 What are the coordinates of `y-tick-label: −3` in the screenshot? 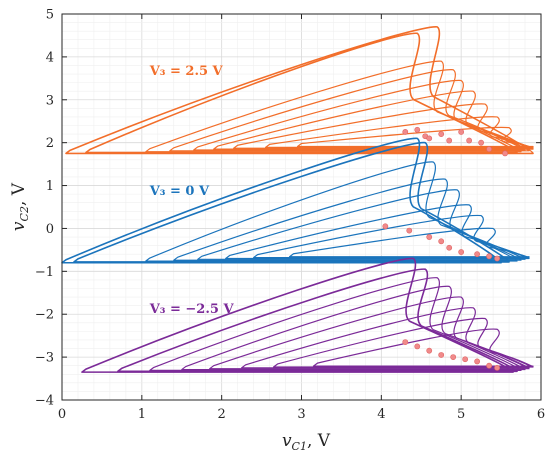 It's located at (44, 358).